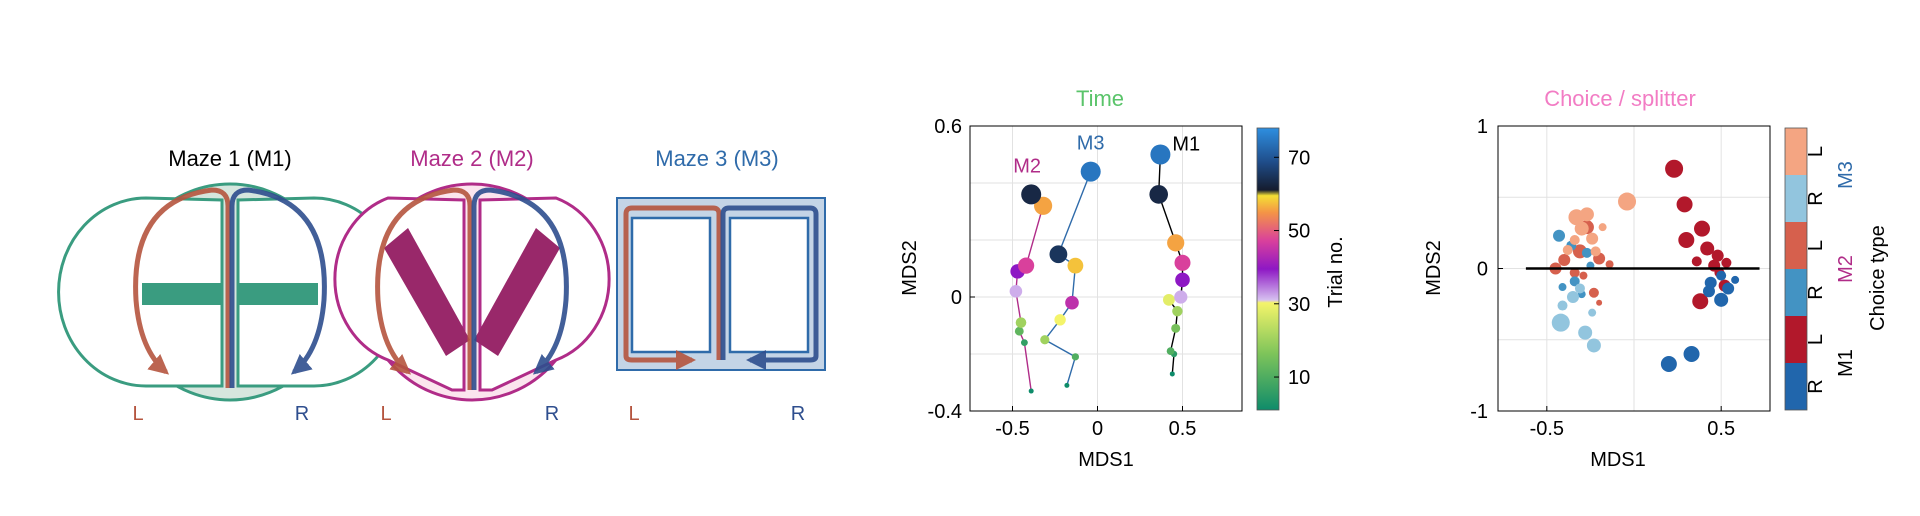  What do you see at coordinates (1618, 460) in the screenshot?
I see `choice-chart-xlabel: MDS1` at bounding box center [1618, 460].